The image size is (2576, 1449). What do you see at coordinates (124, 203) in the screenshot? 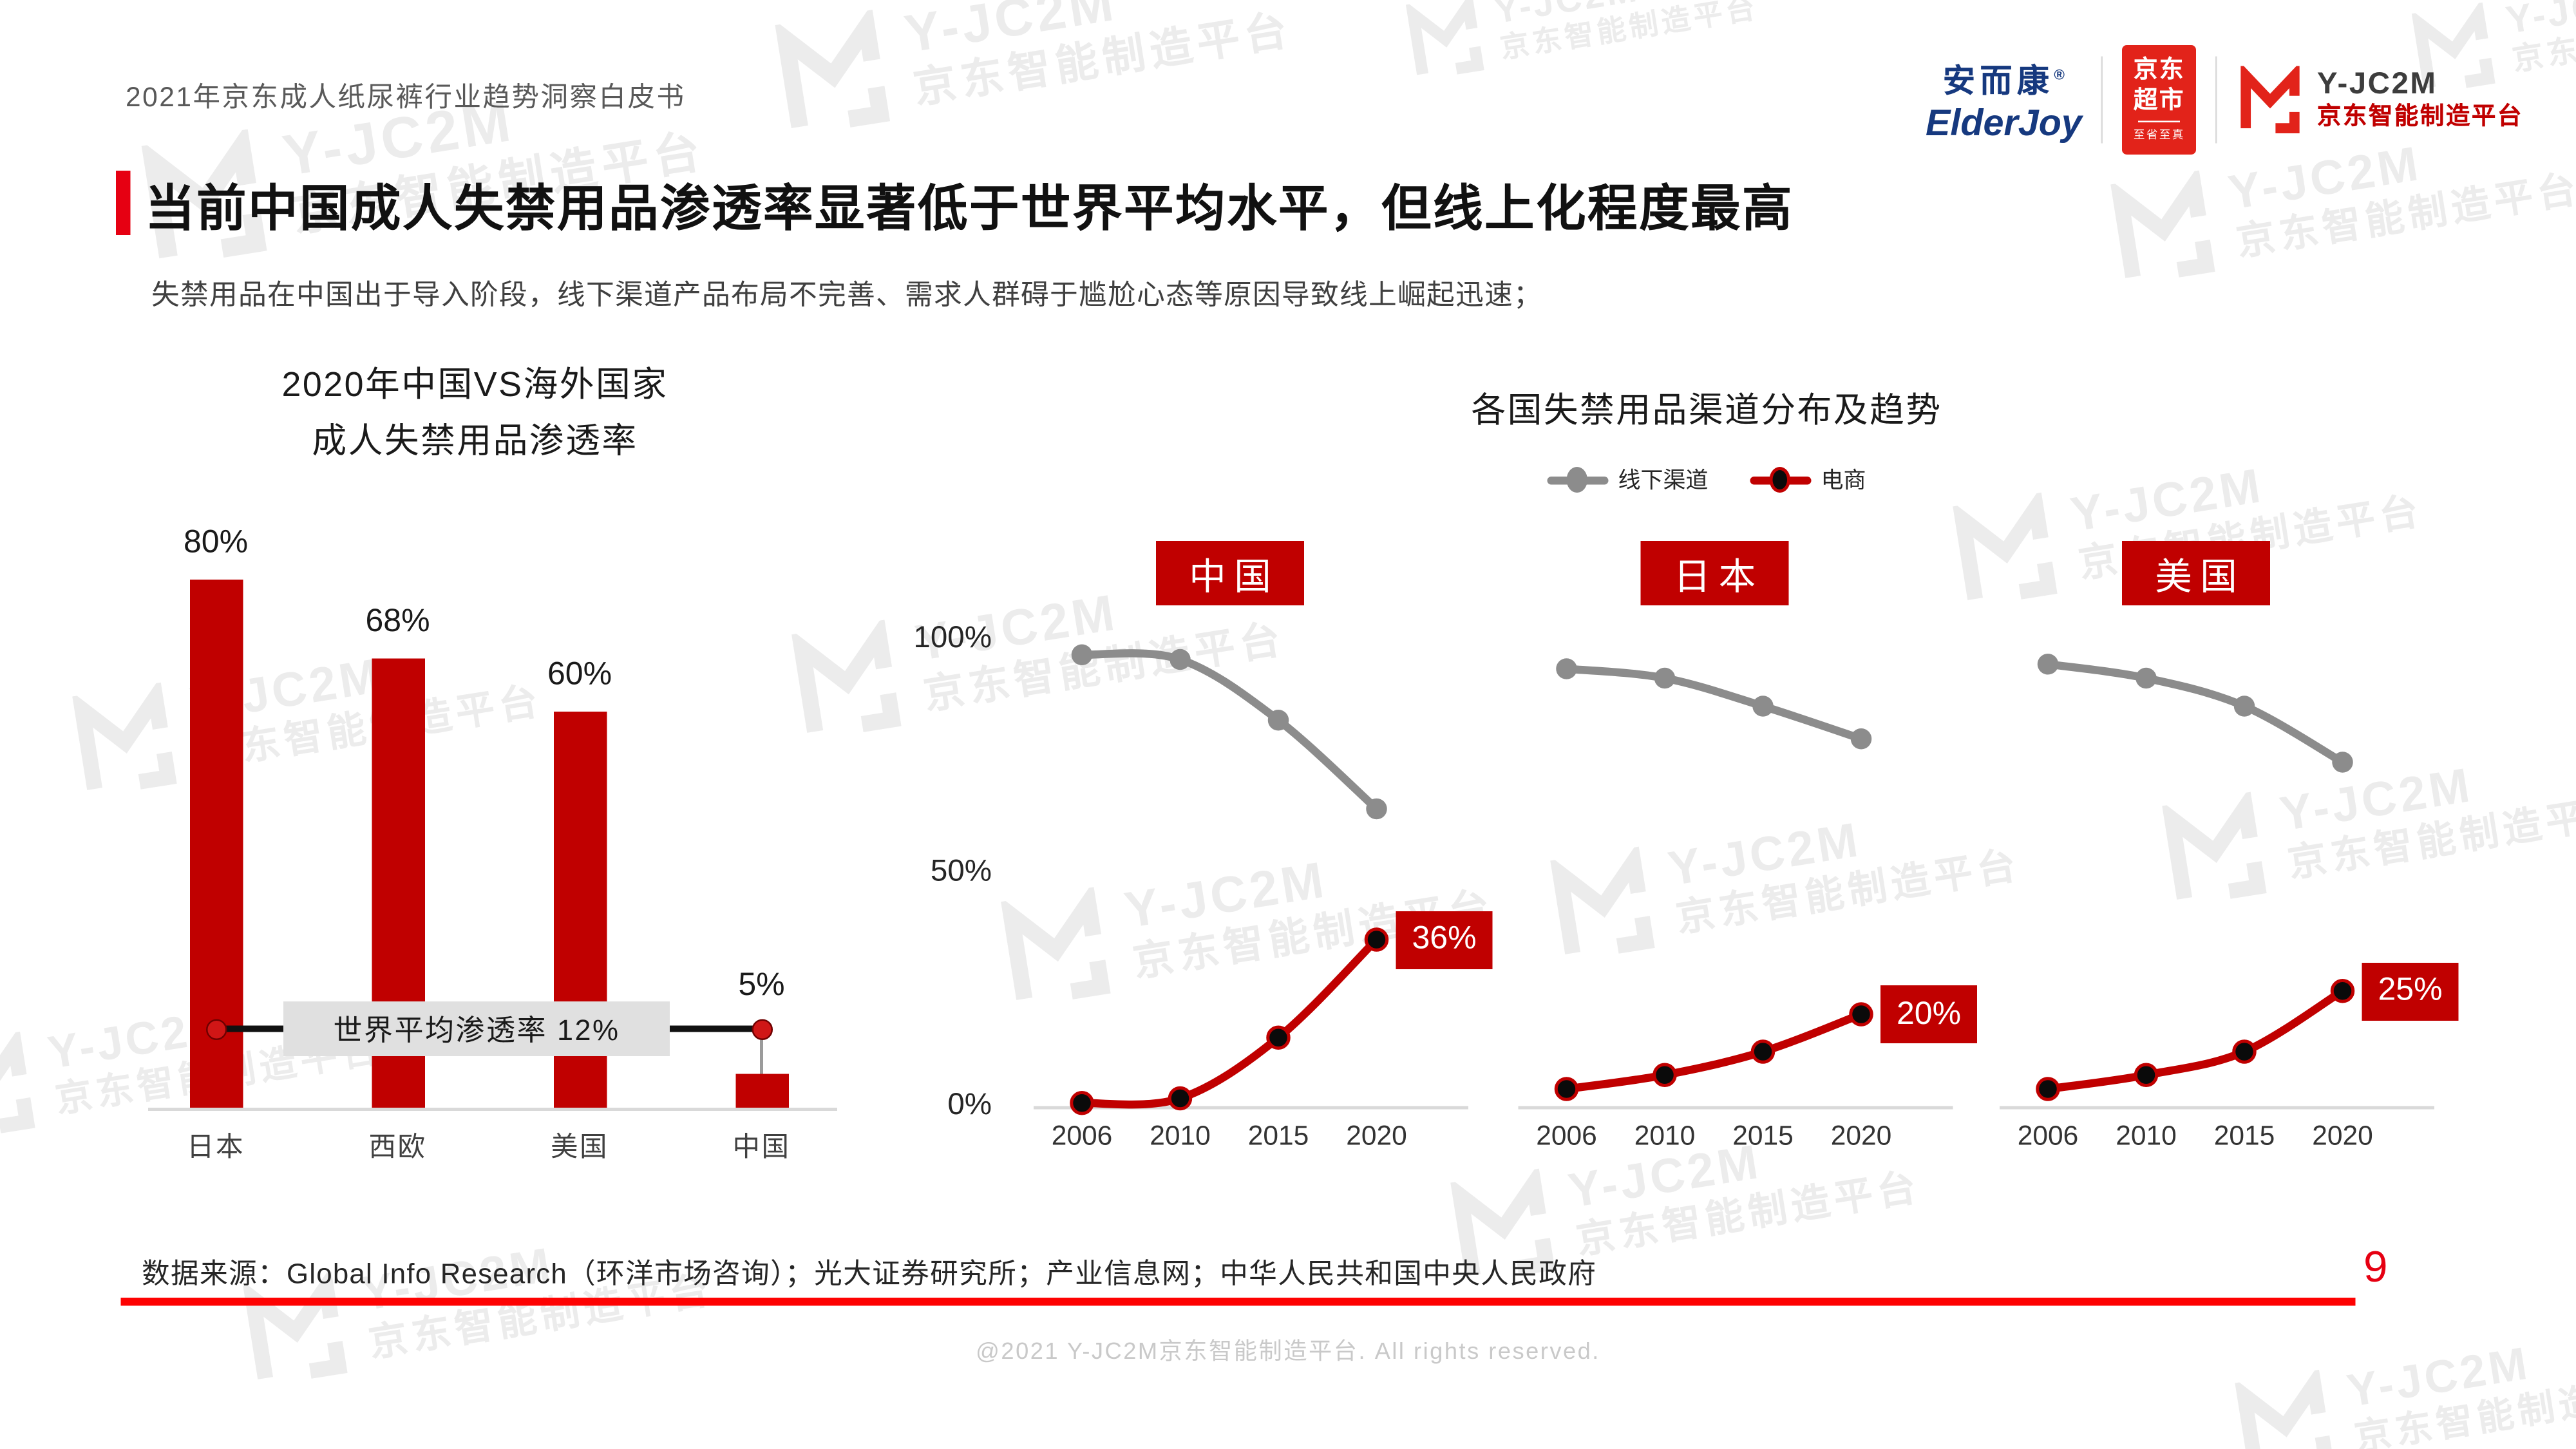
I see `title-accent-bar` at bounding box center [124, 203].